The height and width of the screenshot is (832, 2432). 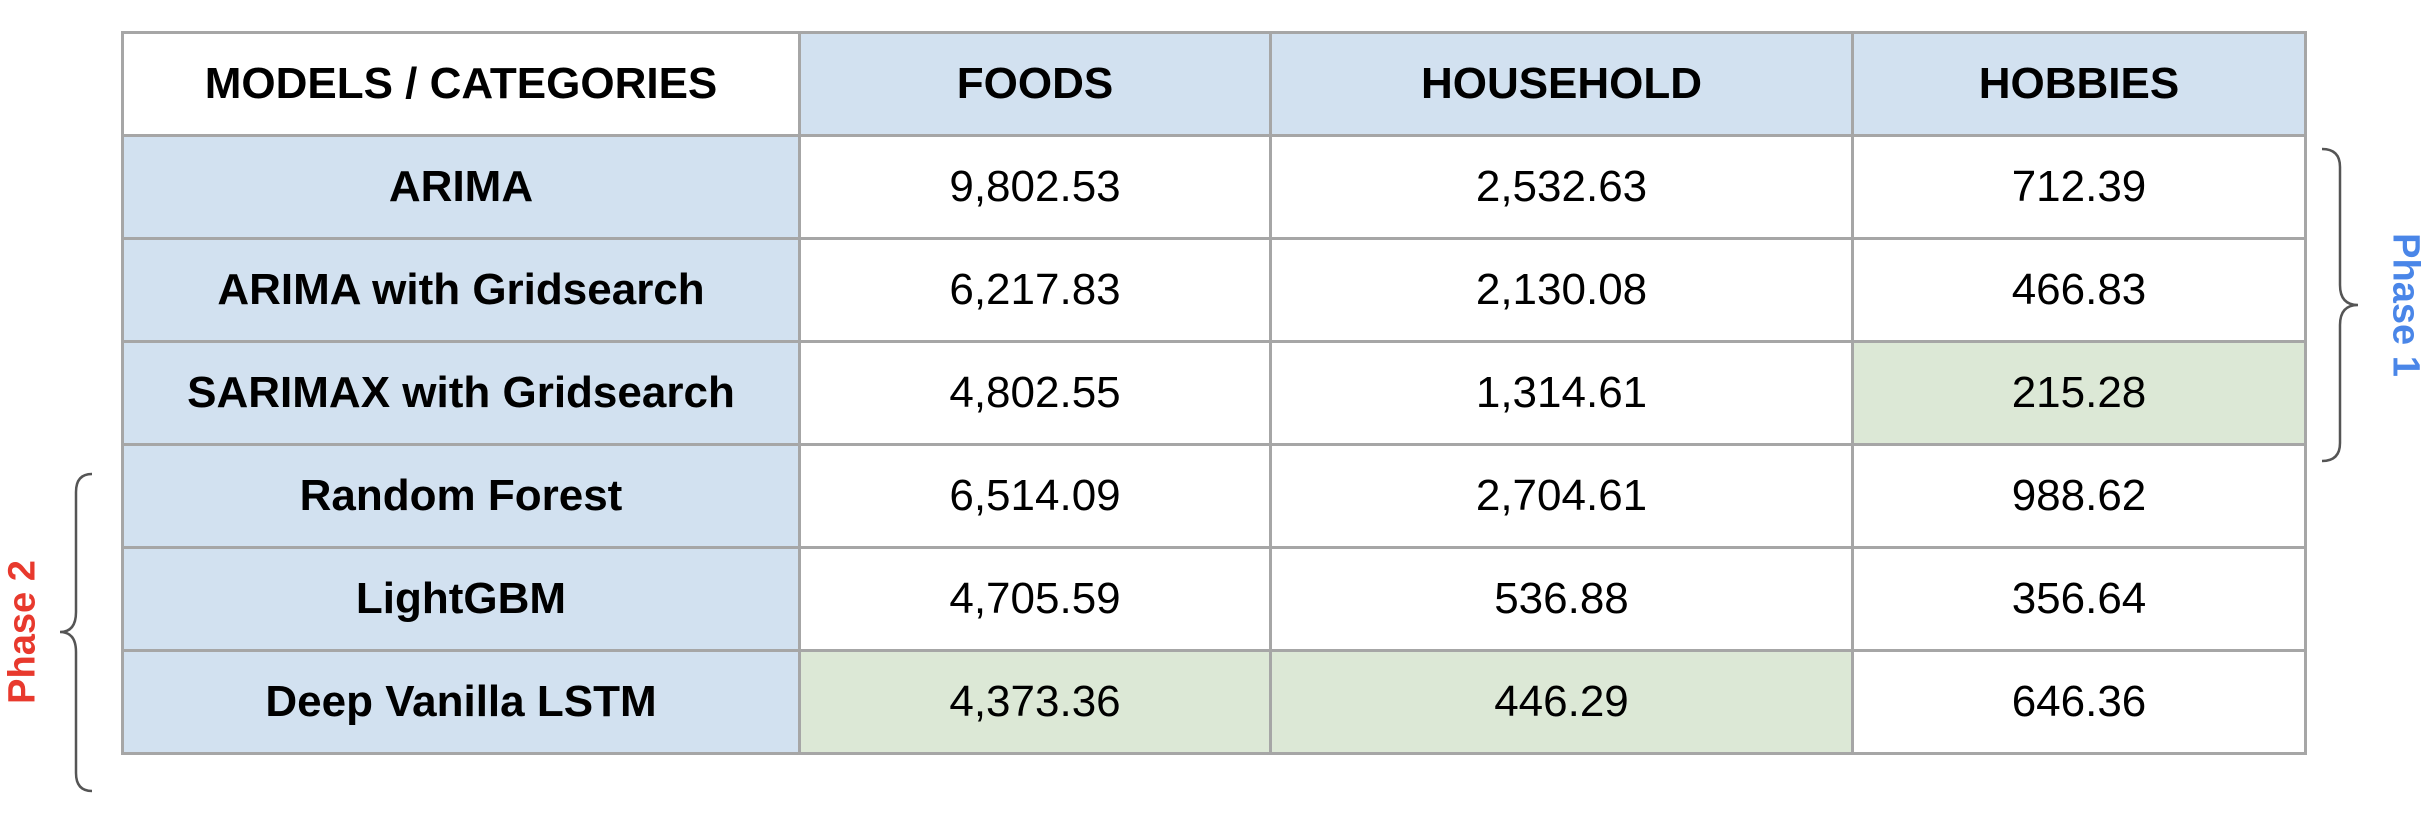 I want to click on table-cell: 712.39, so click(x=2079, y=187).